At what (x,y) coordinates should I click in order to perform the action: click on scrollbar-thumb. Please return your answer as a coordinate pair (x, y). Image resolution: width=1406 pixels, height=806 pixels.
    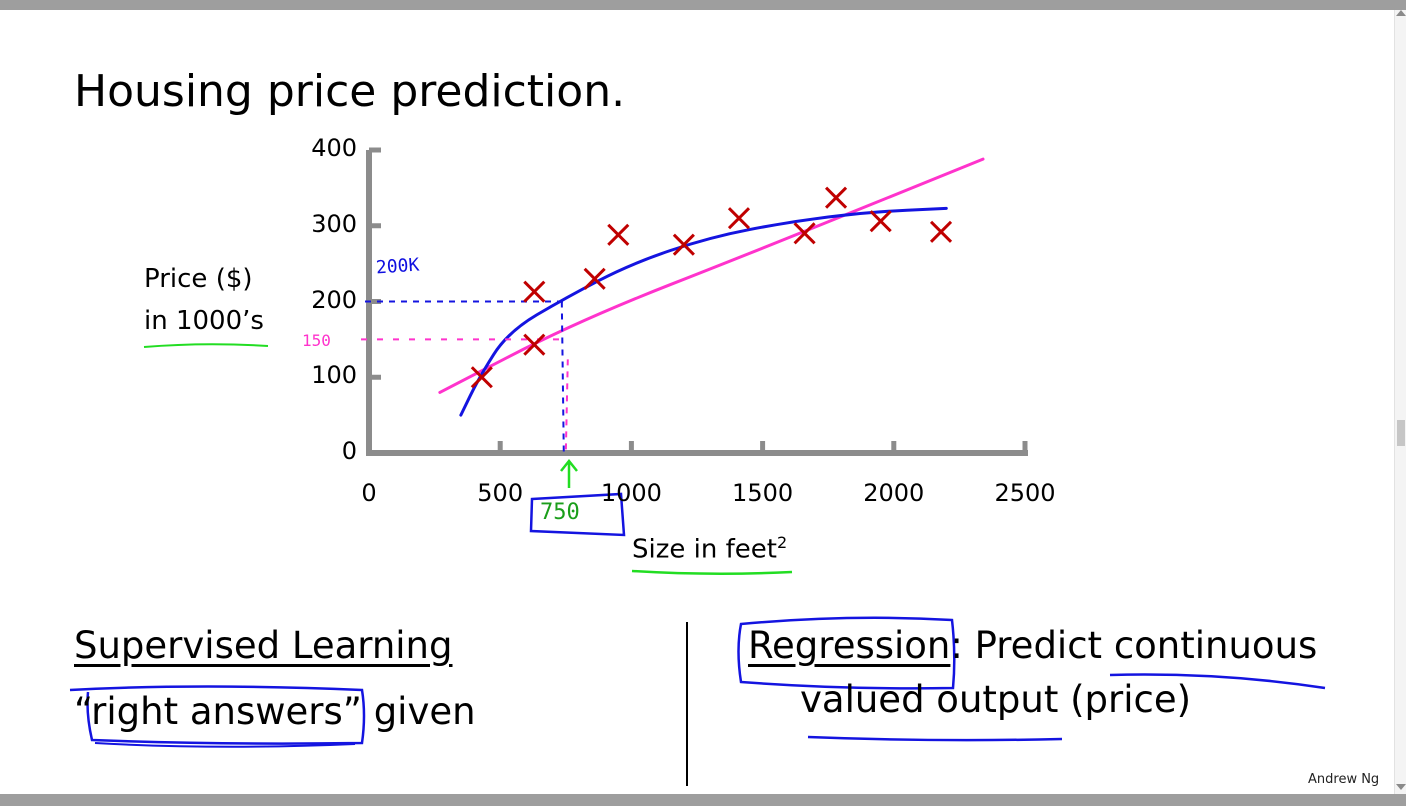
    Looking at the image, I should click on (1401, 433).